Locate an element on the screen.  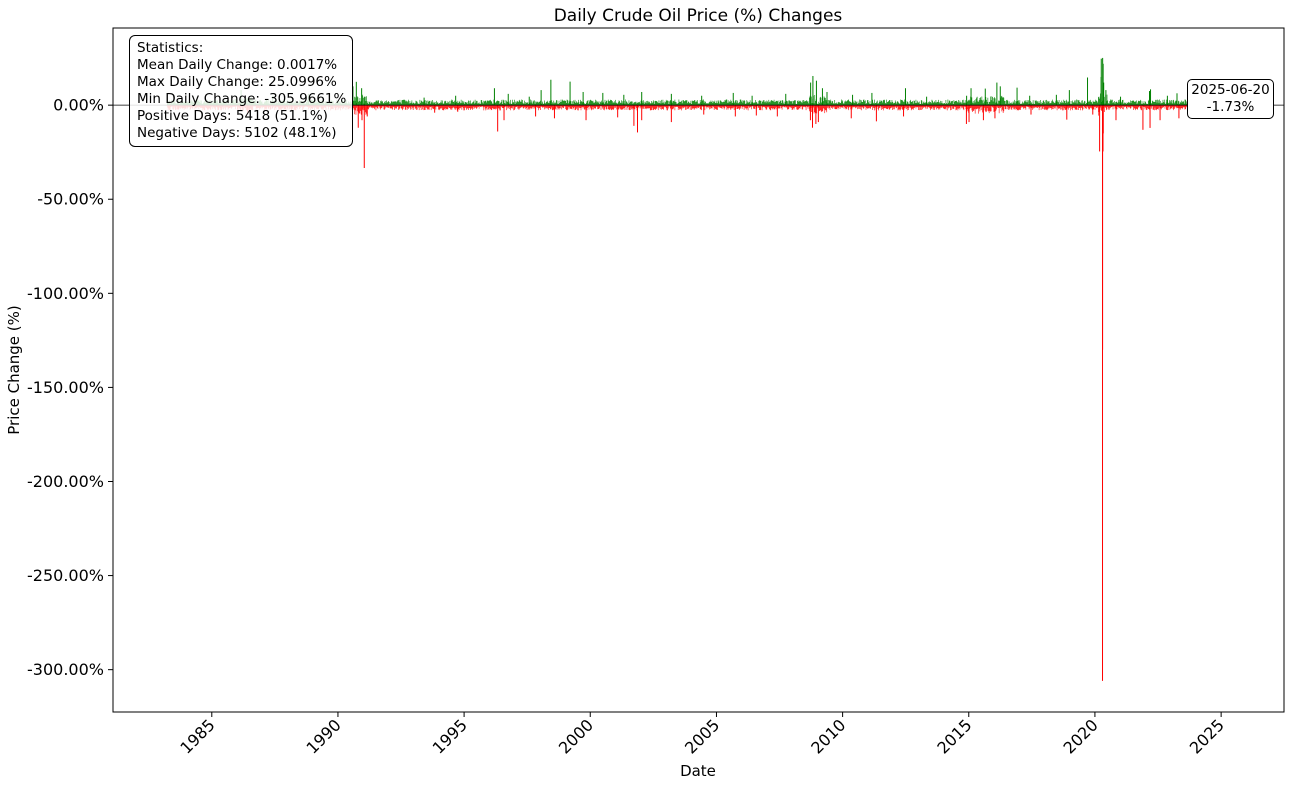
y-tick-label: -50.00% is located at coordinates (70, 199).